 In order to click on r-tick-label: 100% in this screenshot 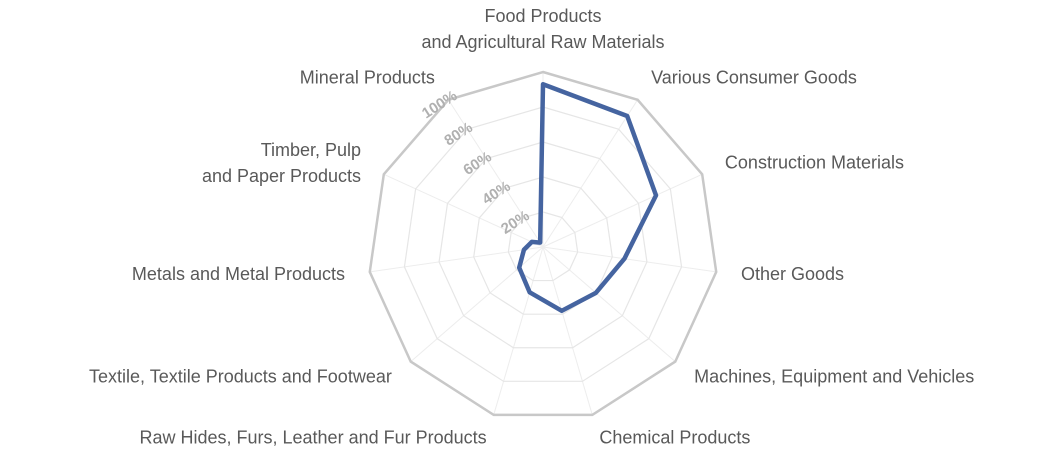, I will do `click(439, 104)`.